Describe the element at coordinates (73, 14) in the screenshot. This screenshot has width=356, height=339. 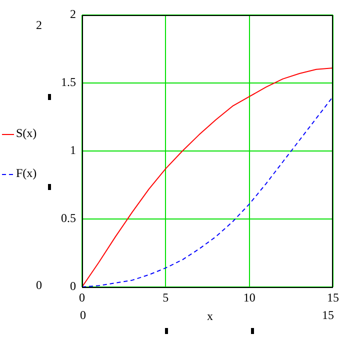
I see `y-tick-label: 2` at that location.